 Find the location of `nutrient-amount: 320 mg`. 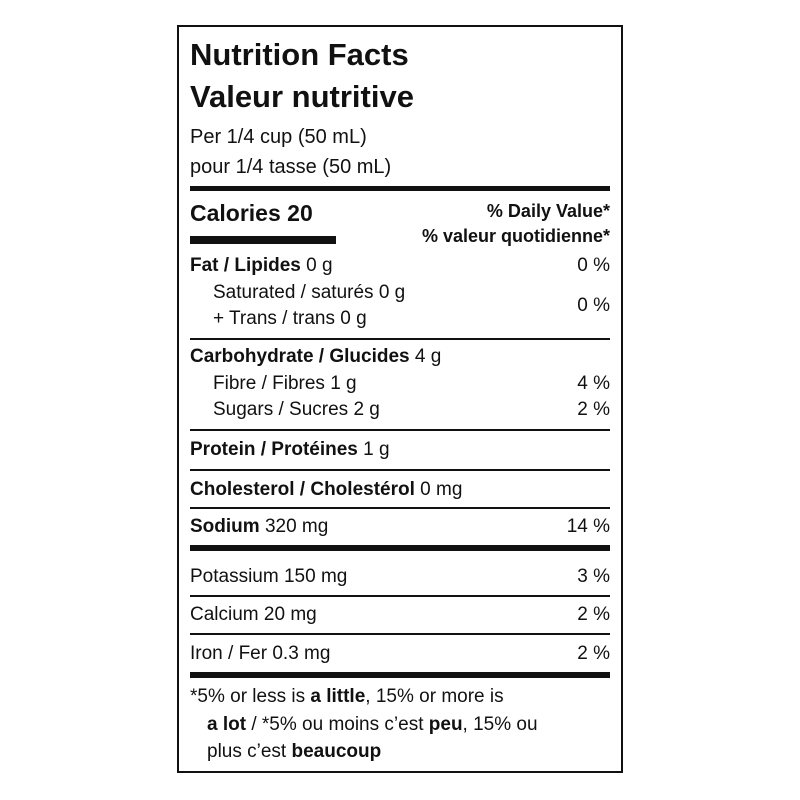

nutrient-amount: 320 mg is located at coordinates (296, 526).